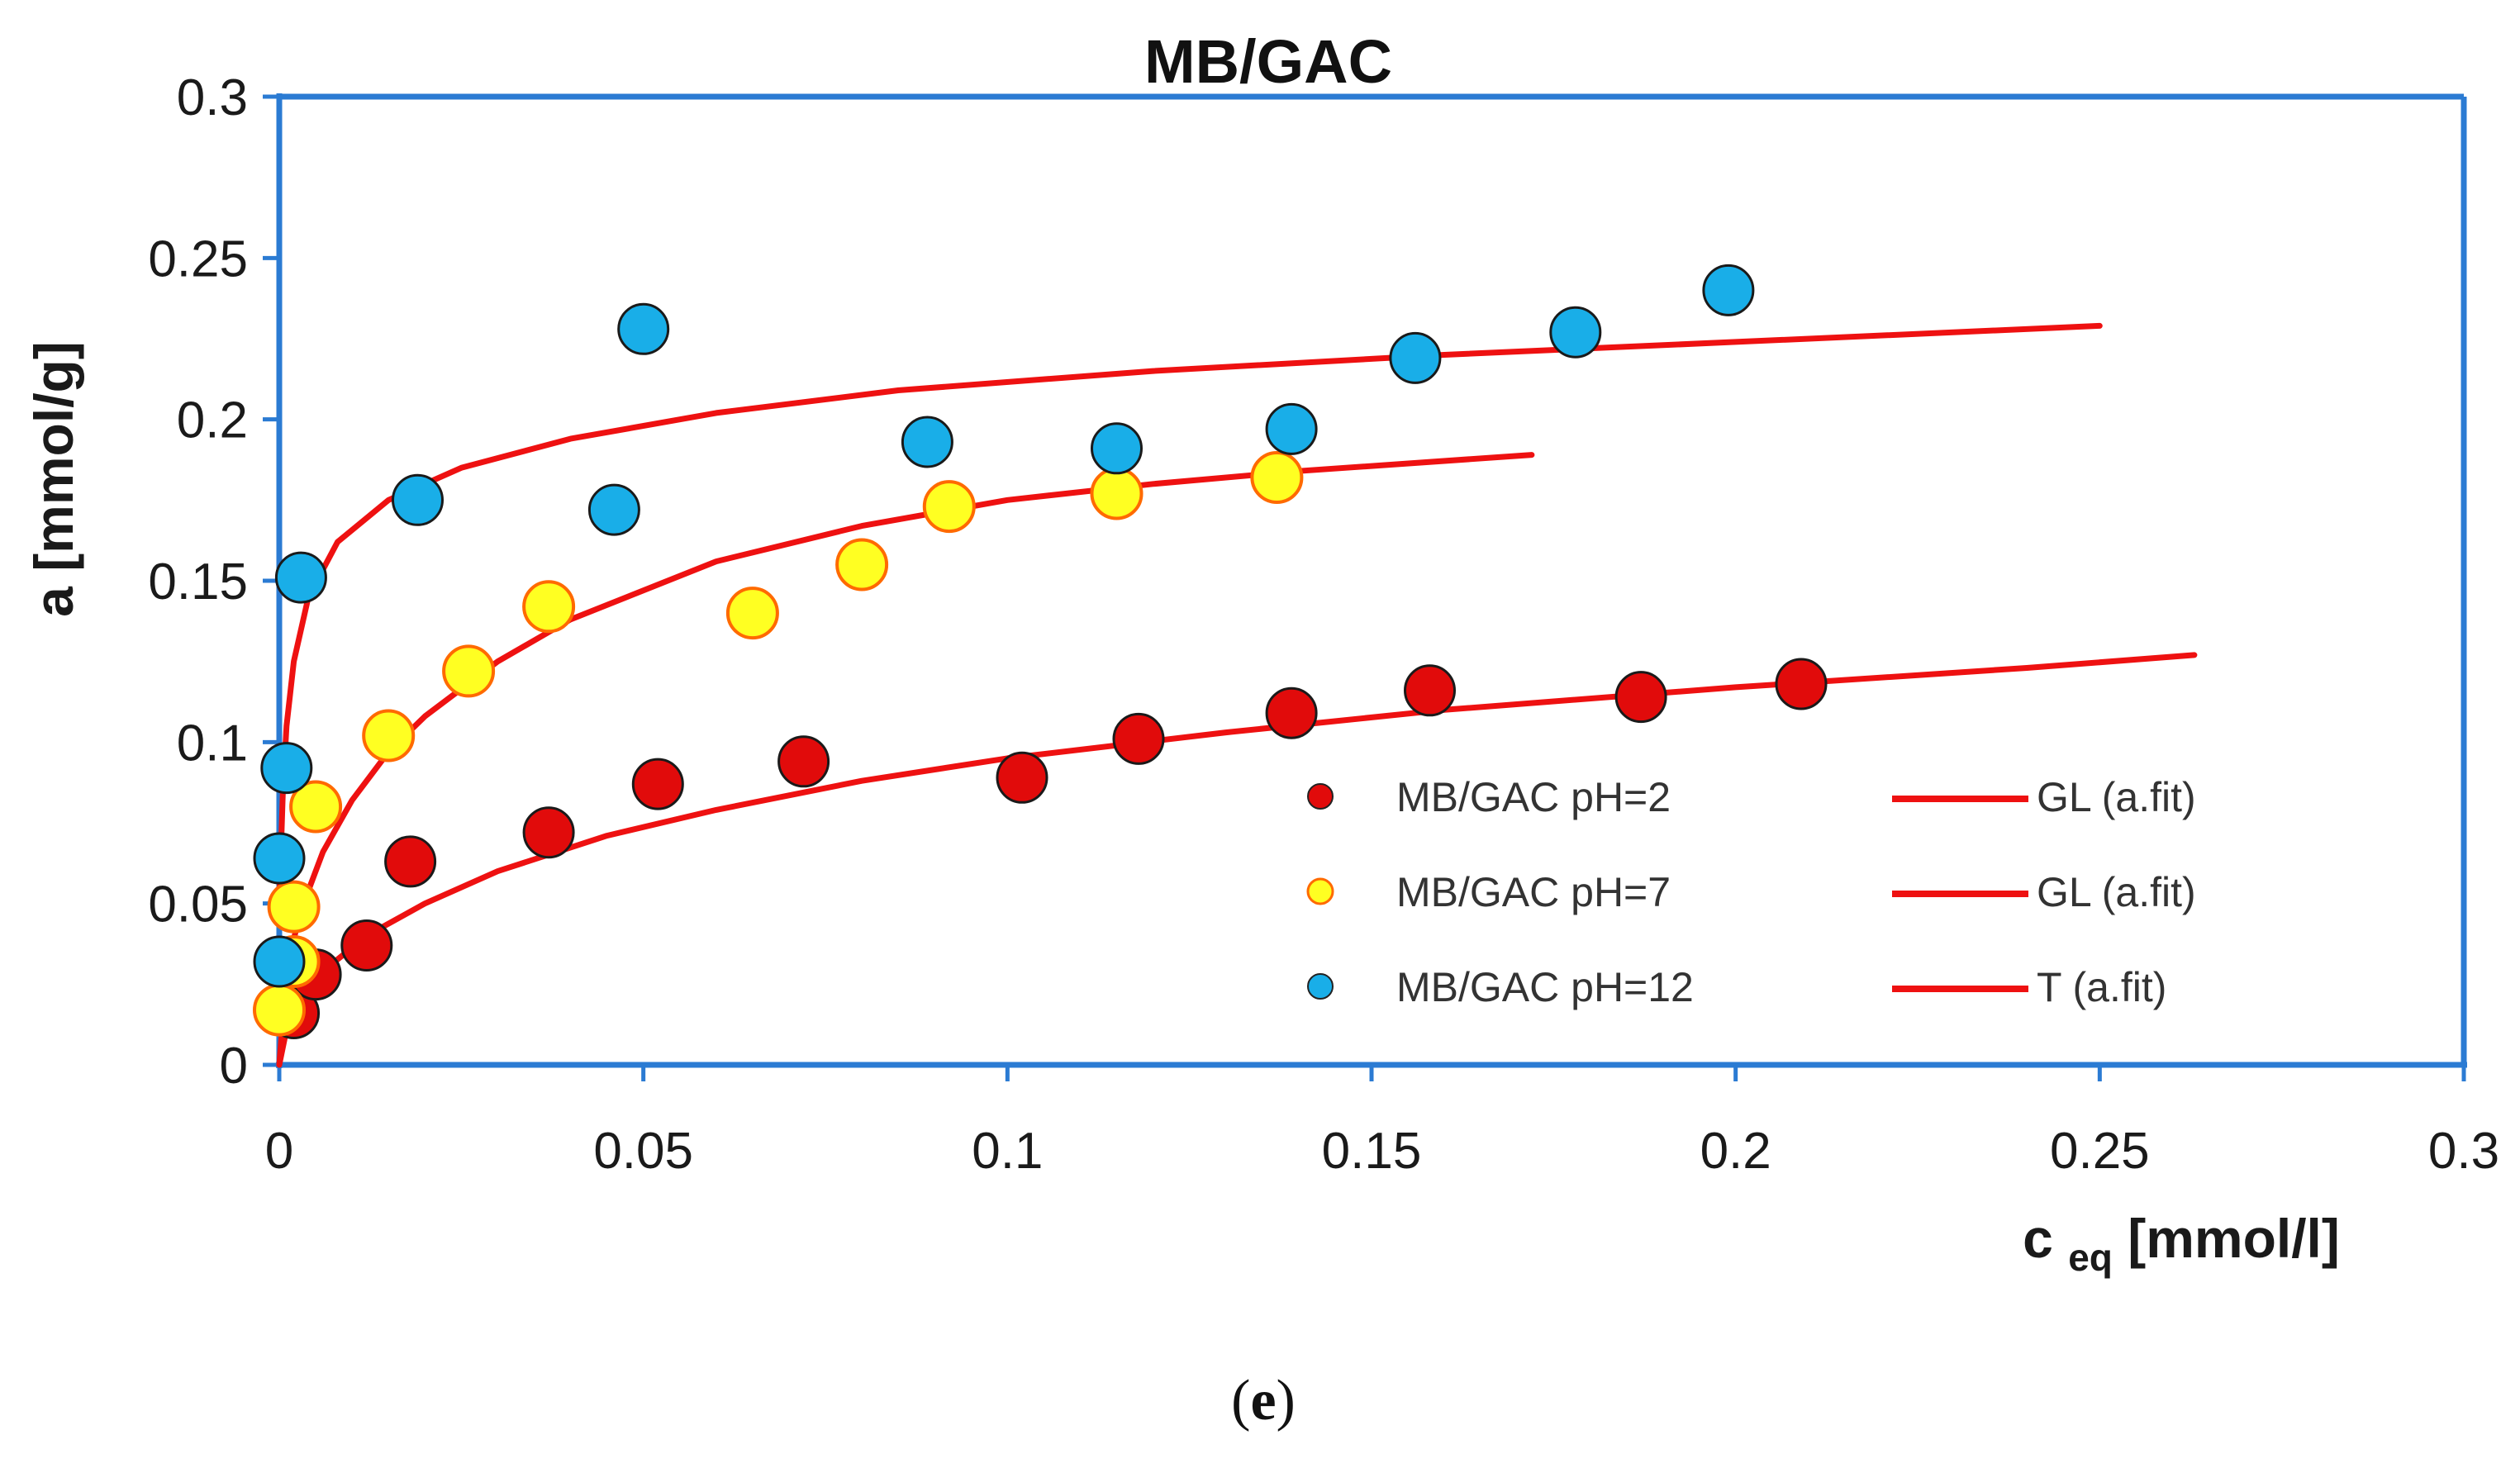 Image resolution: width=2520 pixels, height=1468 pixels. Describe the element at coordinates (643, 1151) in the screenshot. I see `x-tick-label: 0.05` at that location.